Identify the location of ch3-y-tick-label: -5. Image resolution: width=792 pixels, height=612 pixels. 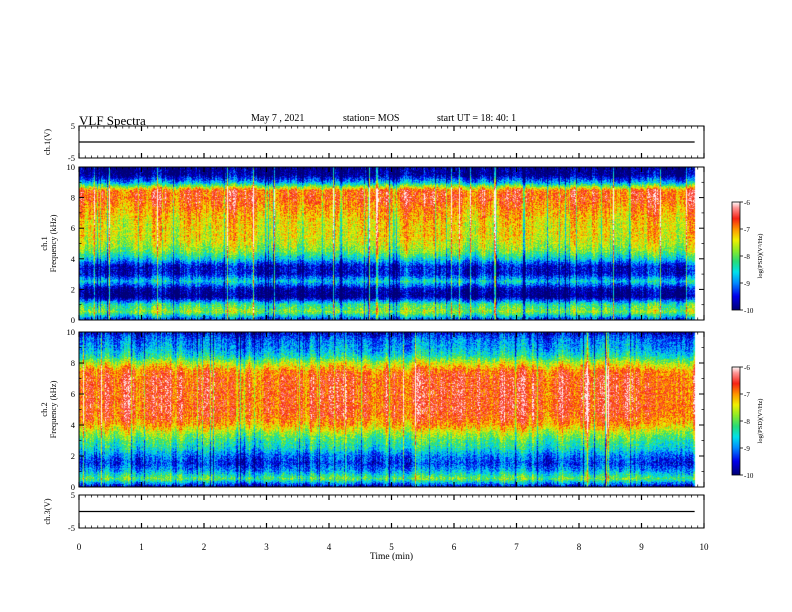
(71, 528).